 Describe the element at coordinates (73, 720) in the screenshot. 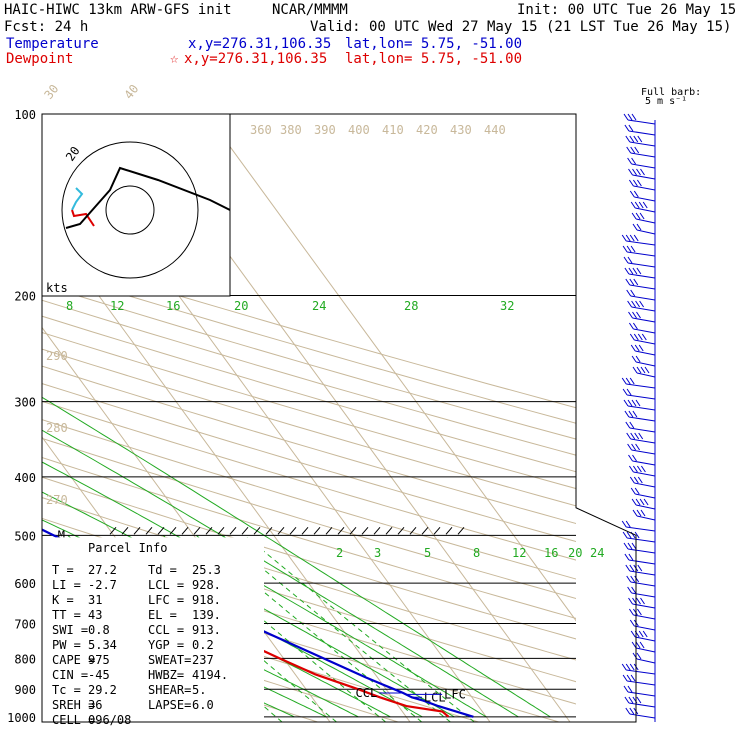

I see `parcel-info-cell: CELL =` at that location.